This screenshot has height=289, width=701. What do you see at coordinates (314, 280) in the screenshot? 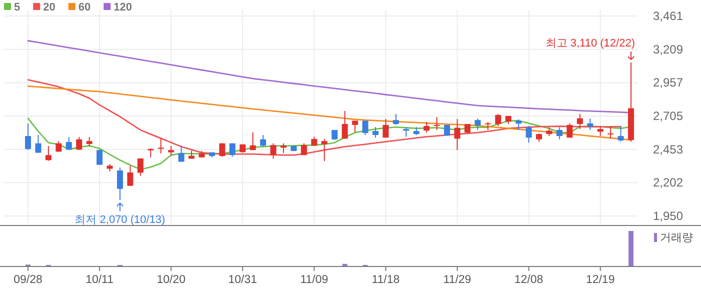
I see `x-tick-label: 11/09` at bounding box center [314, 280].